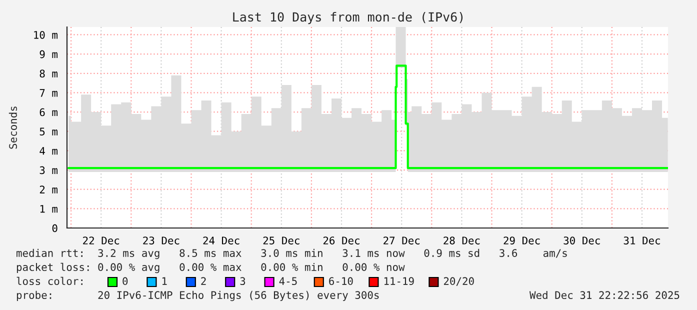  What do you see at coordinates (399, 281) in the screenshot?
I see `text: 11-19` at bounding box center [399, 281].